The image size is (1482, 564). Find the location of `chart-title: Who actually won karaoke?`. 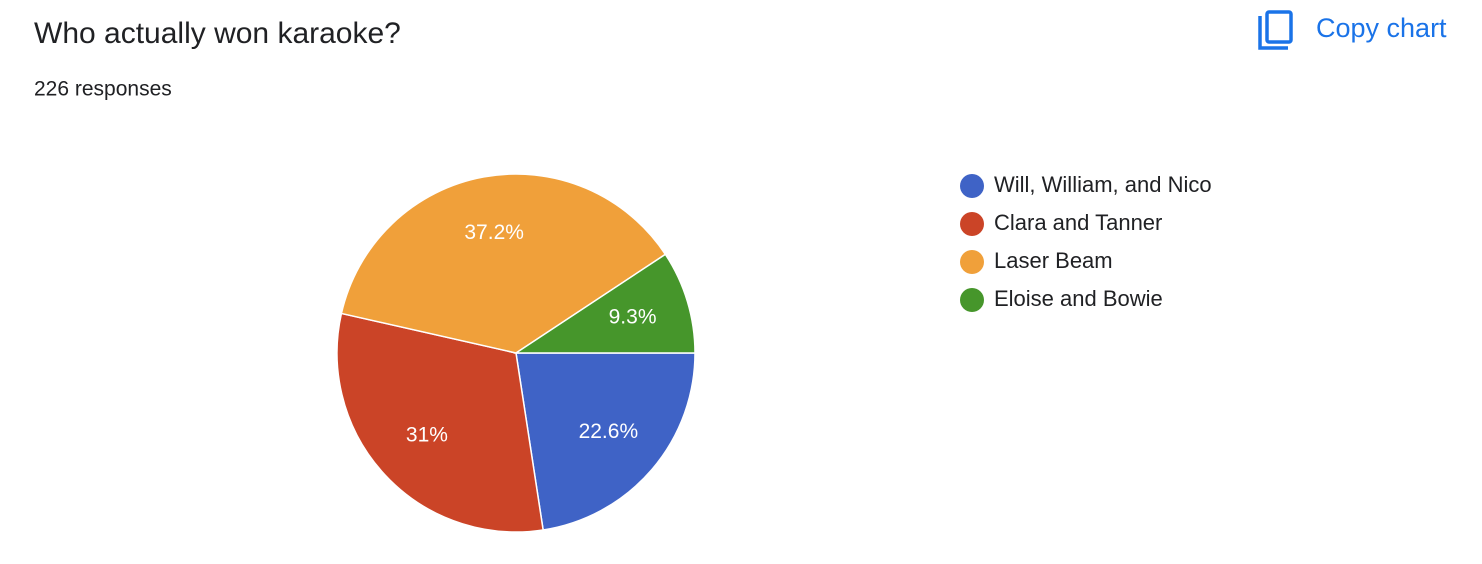

chart-title: Who actually won karaoke? is located at coordinates (217, 33).